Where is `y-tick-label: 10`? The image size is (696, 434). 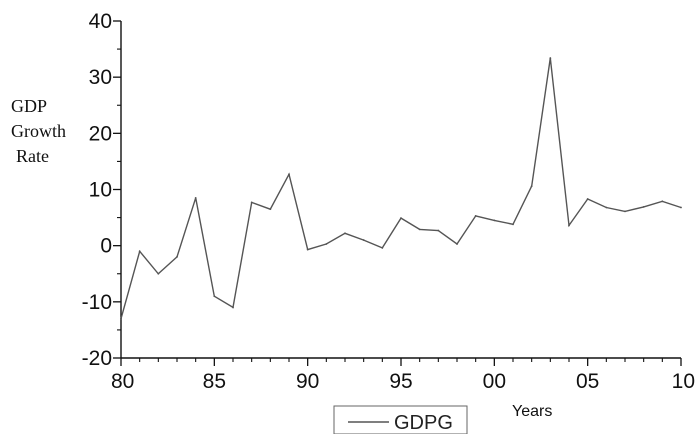
y-tick-label: 10 is located at coordinates (100, 190).